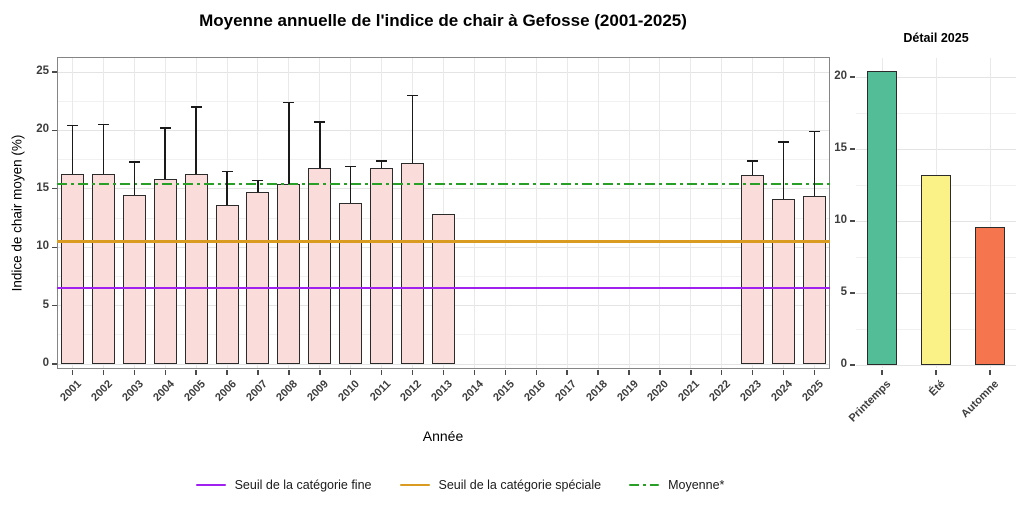 This screenshot has width=1024, height=512. Describe the element at coordinates (414, 485) in the screenshot. I see `legend-key-speciale-line` at that location.